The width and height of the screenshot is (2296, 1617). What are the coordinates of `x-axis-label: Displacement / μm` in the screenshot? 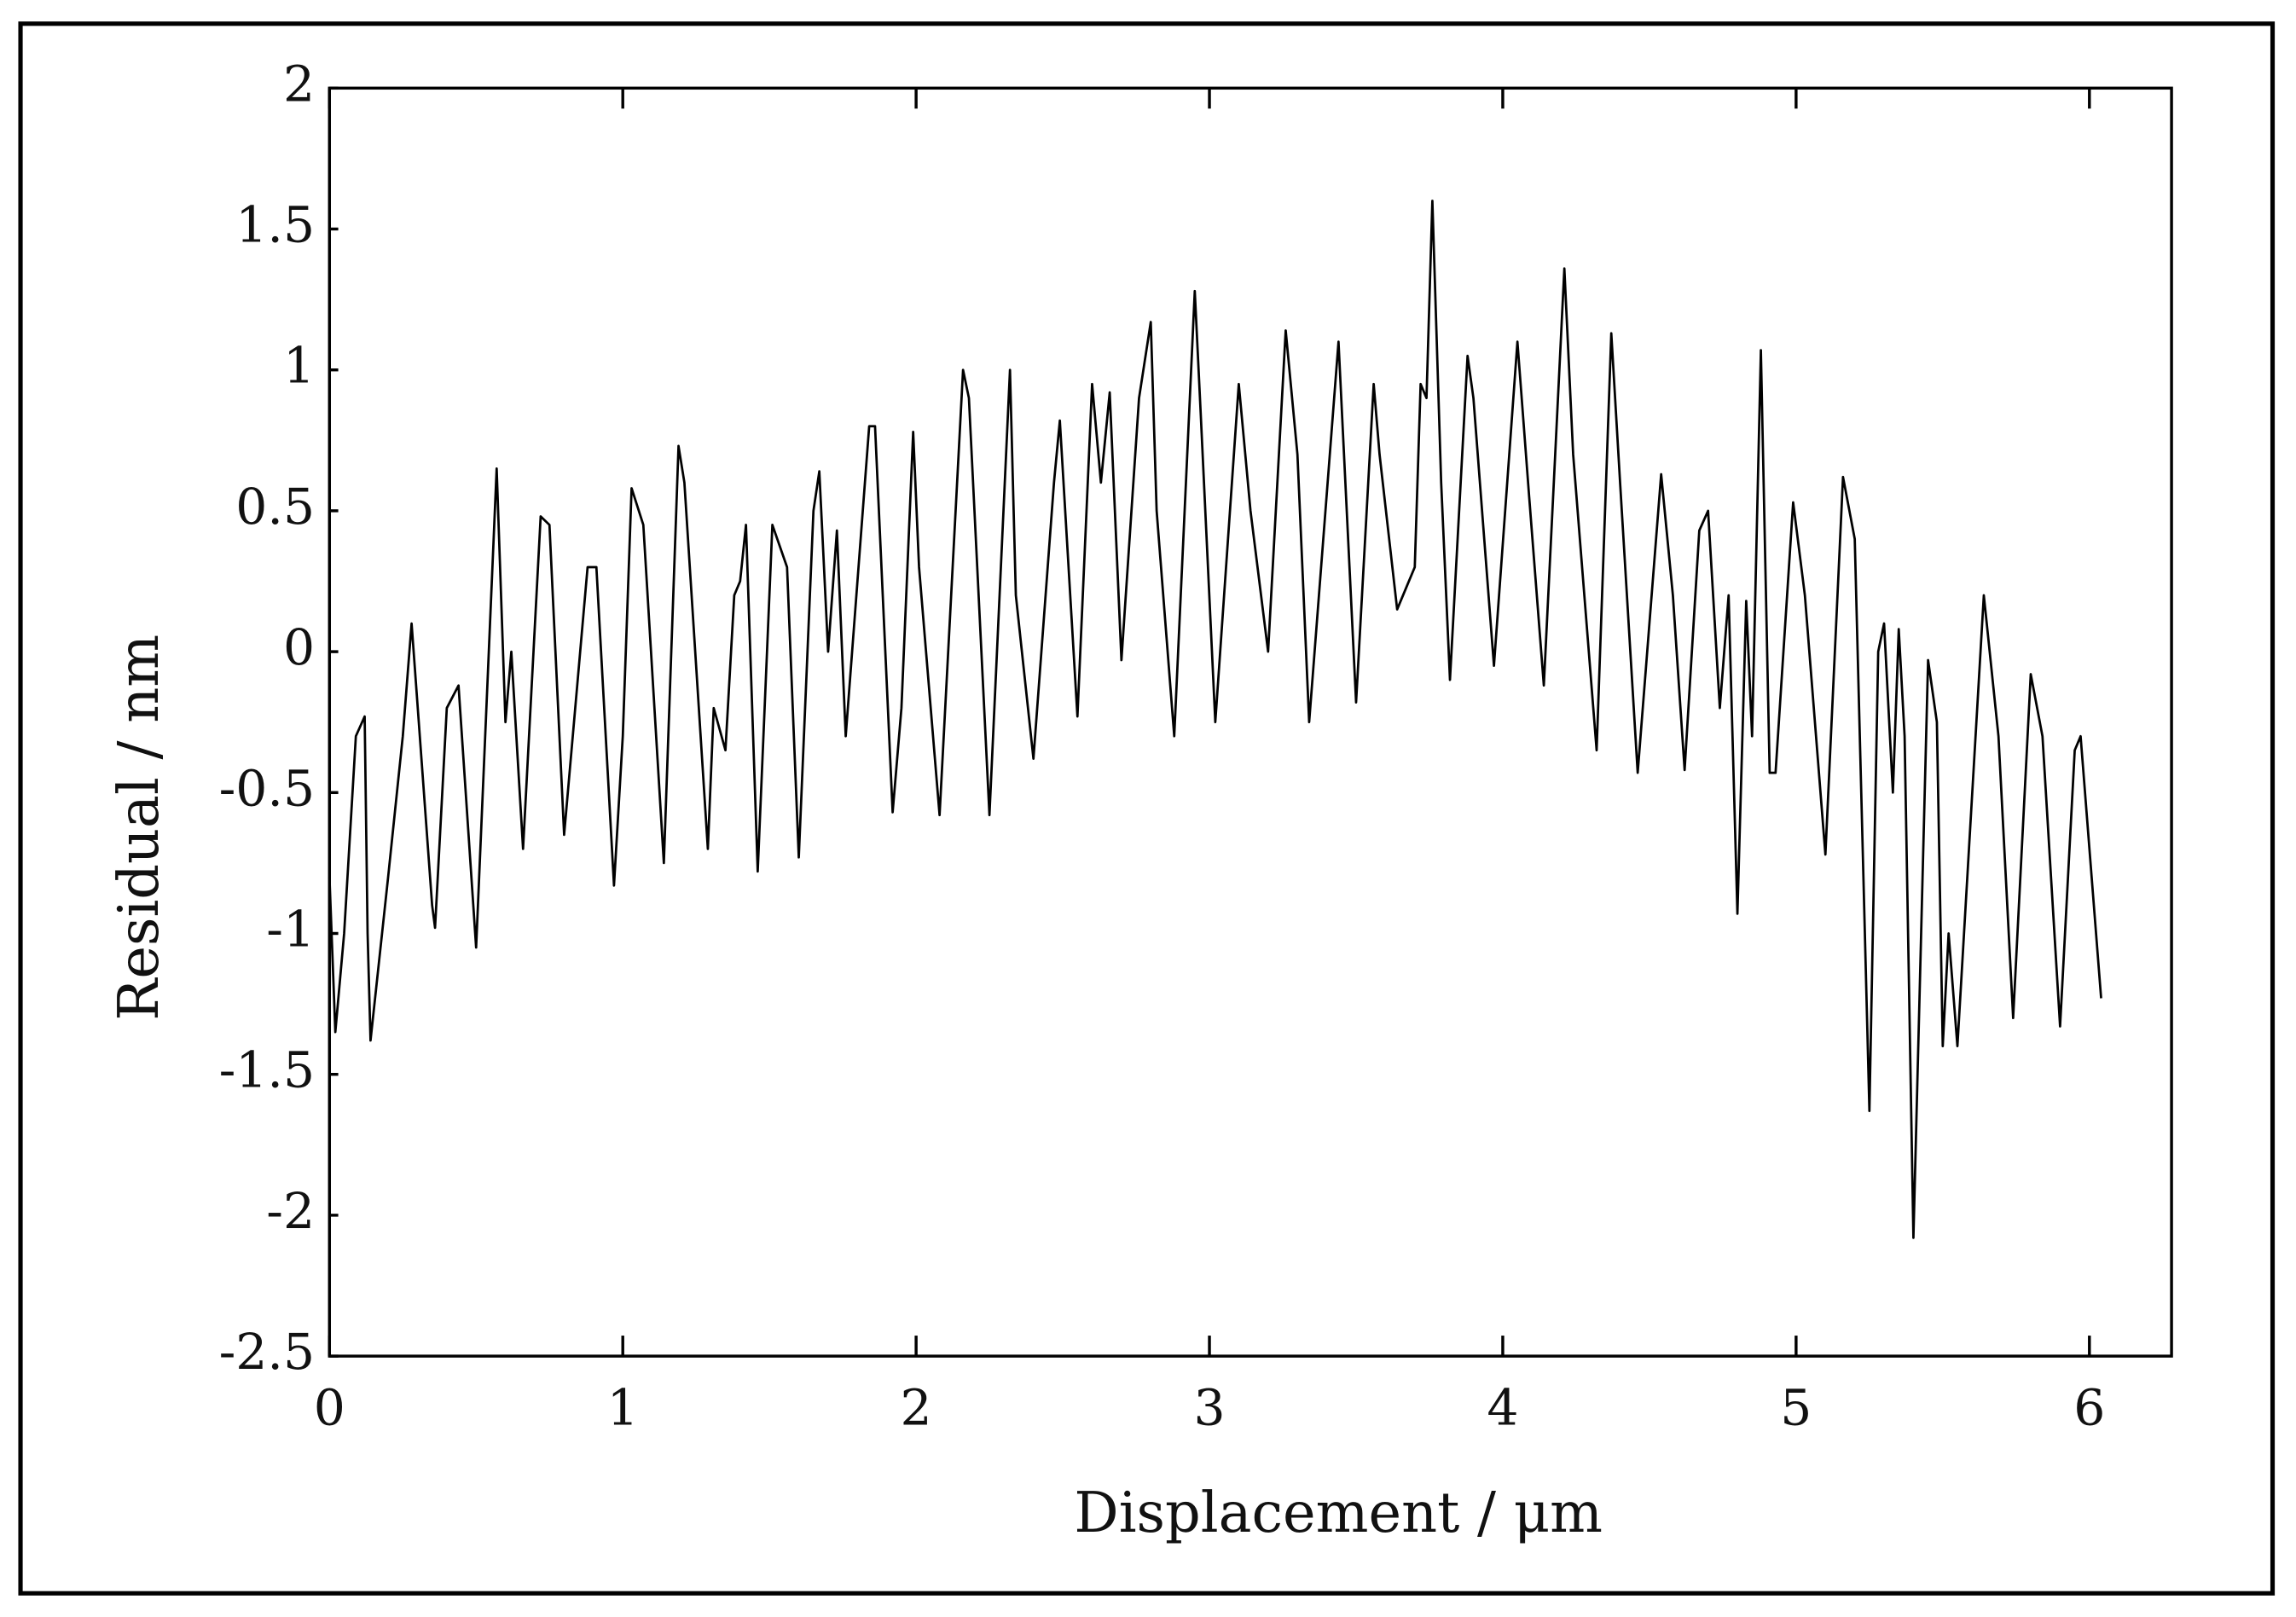 It's located at (1338, 1513).